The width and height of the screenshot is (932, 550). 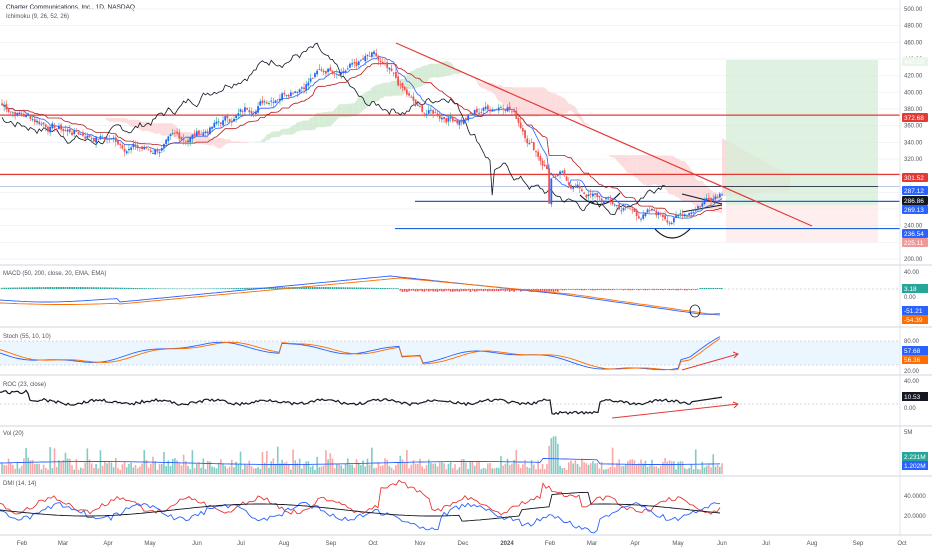 I want to click on stoch-band, so click(x=450, y=353).